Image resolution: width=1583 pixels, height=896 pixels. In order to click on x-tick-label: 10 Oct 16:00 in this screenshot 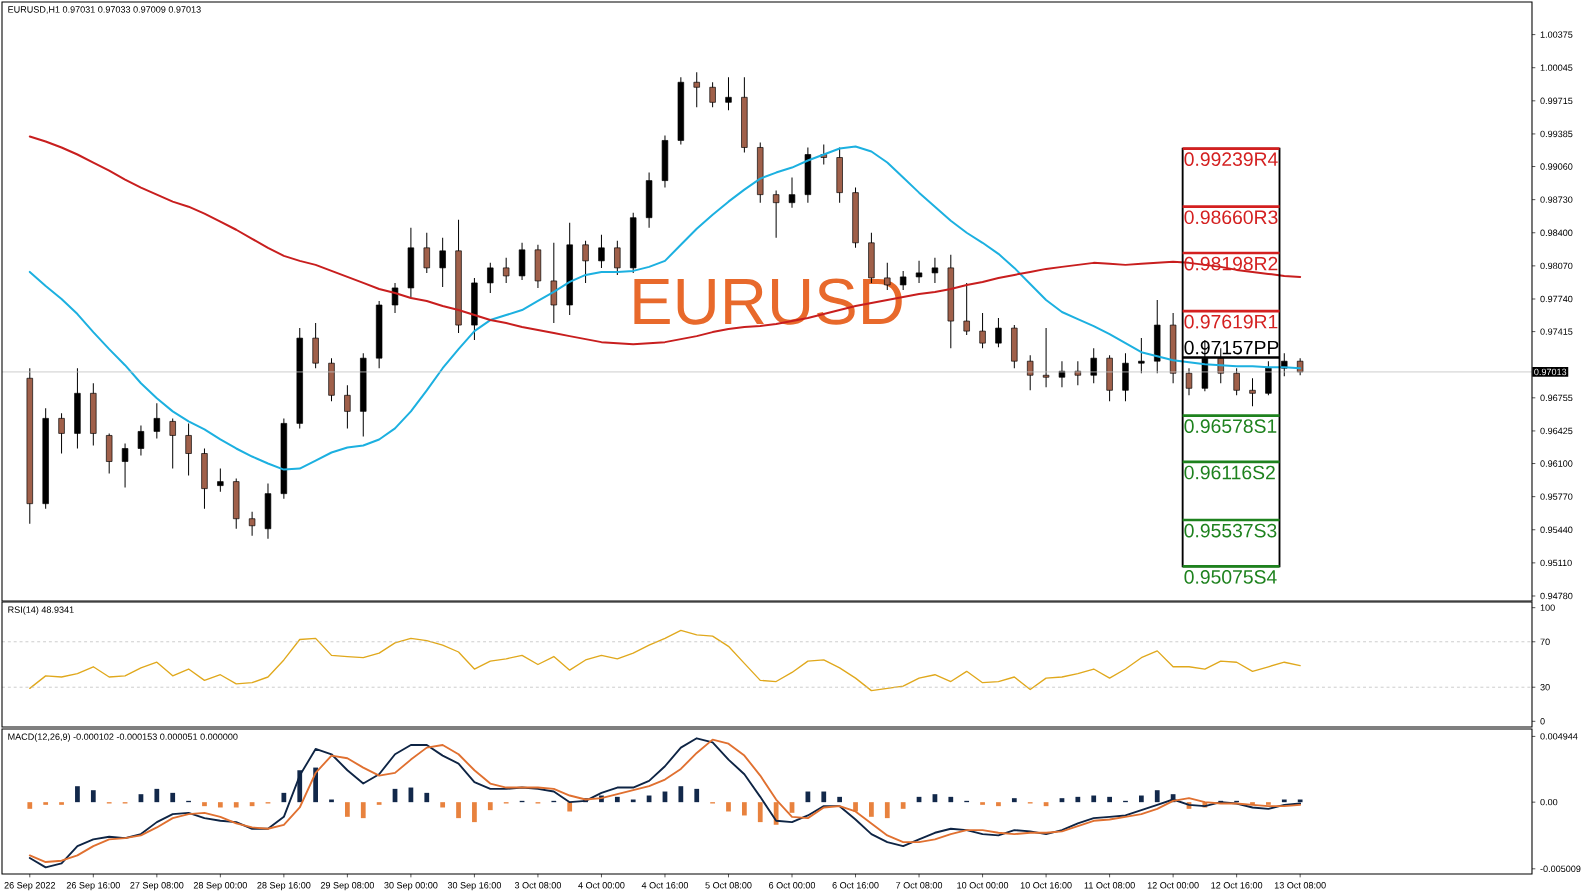, I will do `click(1046, 885)`.